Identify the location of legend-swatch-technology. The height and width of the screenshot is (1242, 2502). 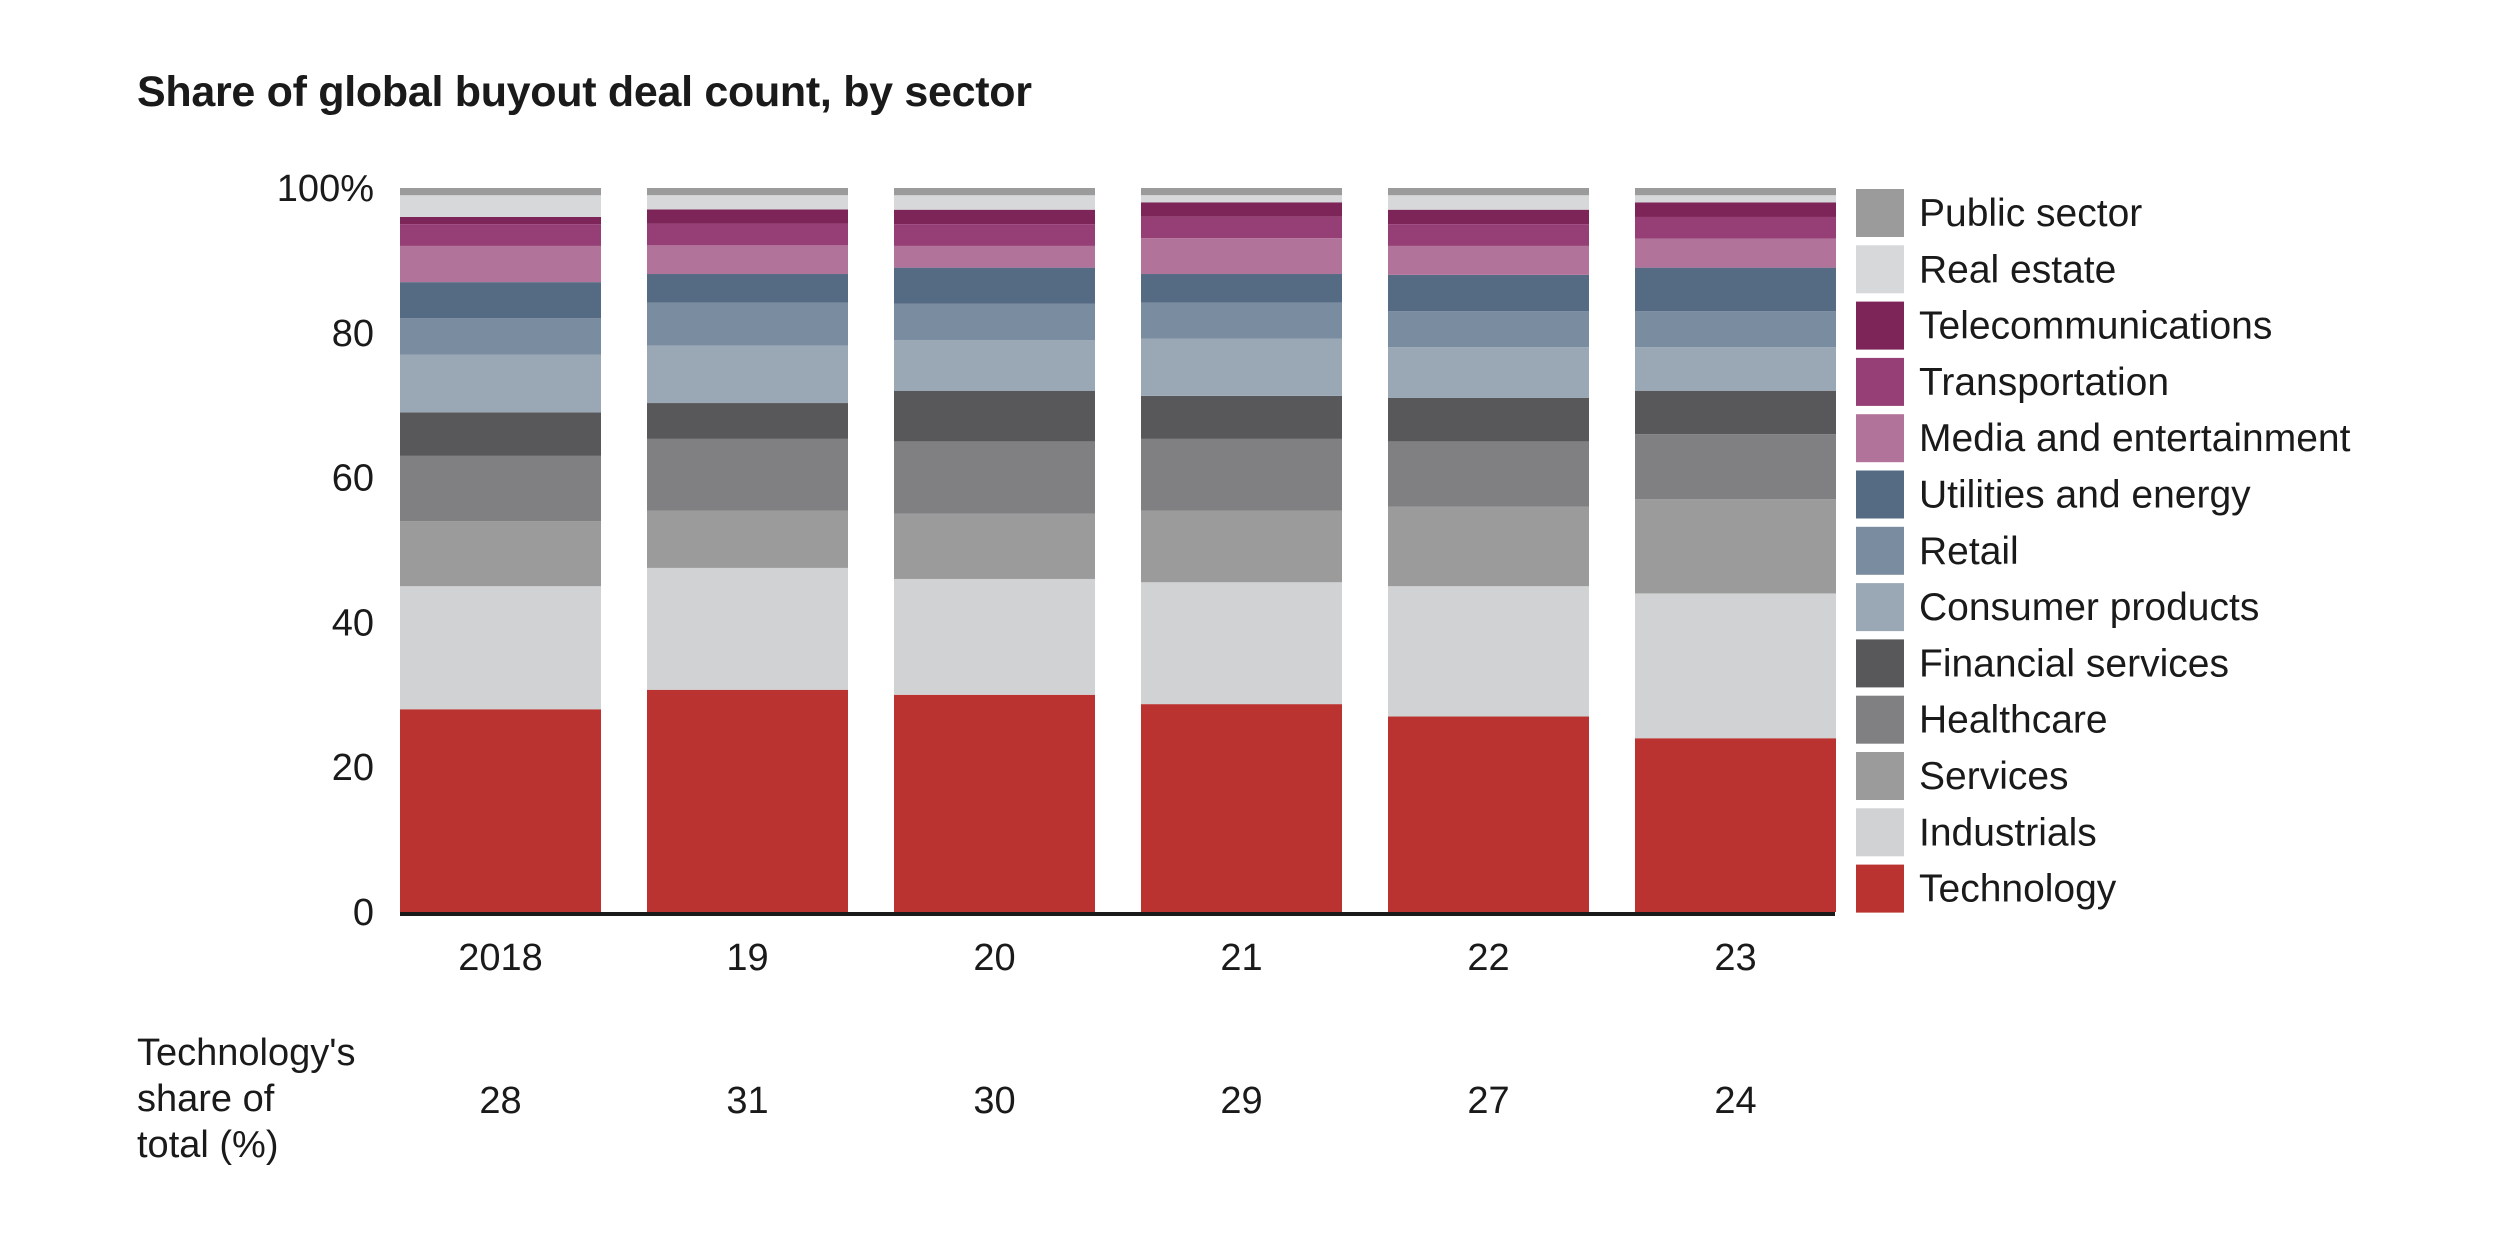
(1880, 888).